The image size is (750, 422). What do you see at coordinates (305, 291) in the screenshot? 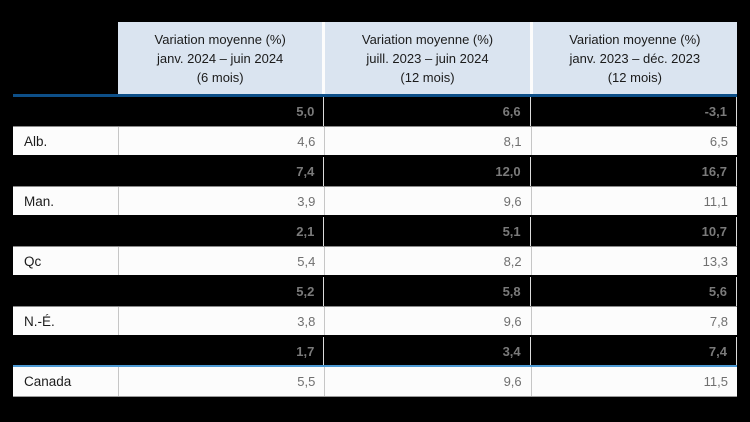
I see `cell-value-6mois: 5,2` at bounding box center [305, 291].